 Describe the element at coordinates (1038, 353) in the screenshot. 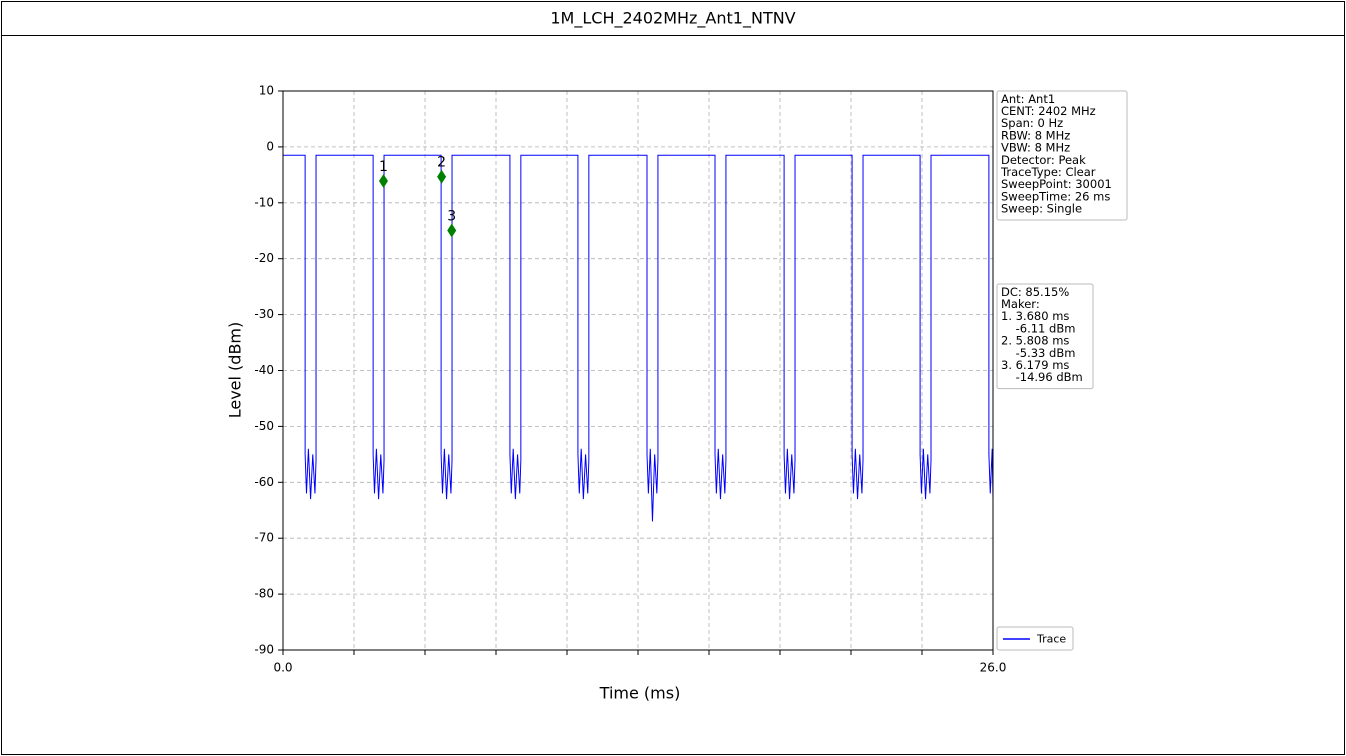

I see `dc-line: -5.33 dBm` at that location.